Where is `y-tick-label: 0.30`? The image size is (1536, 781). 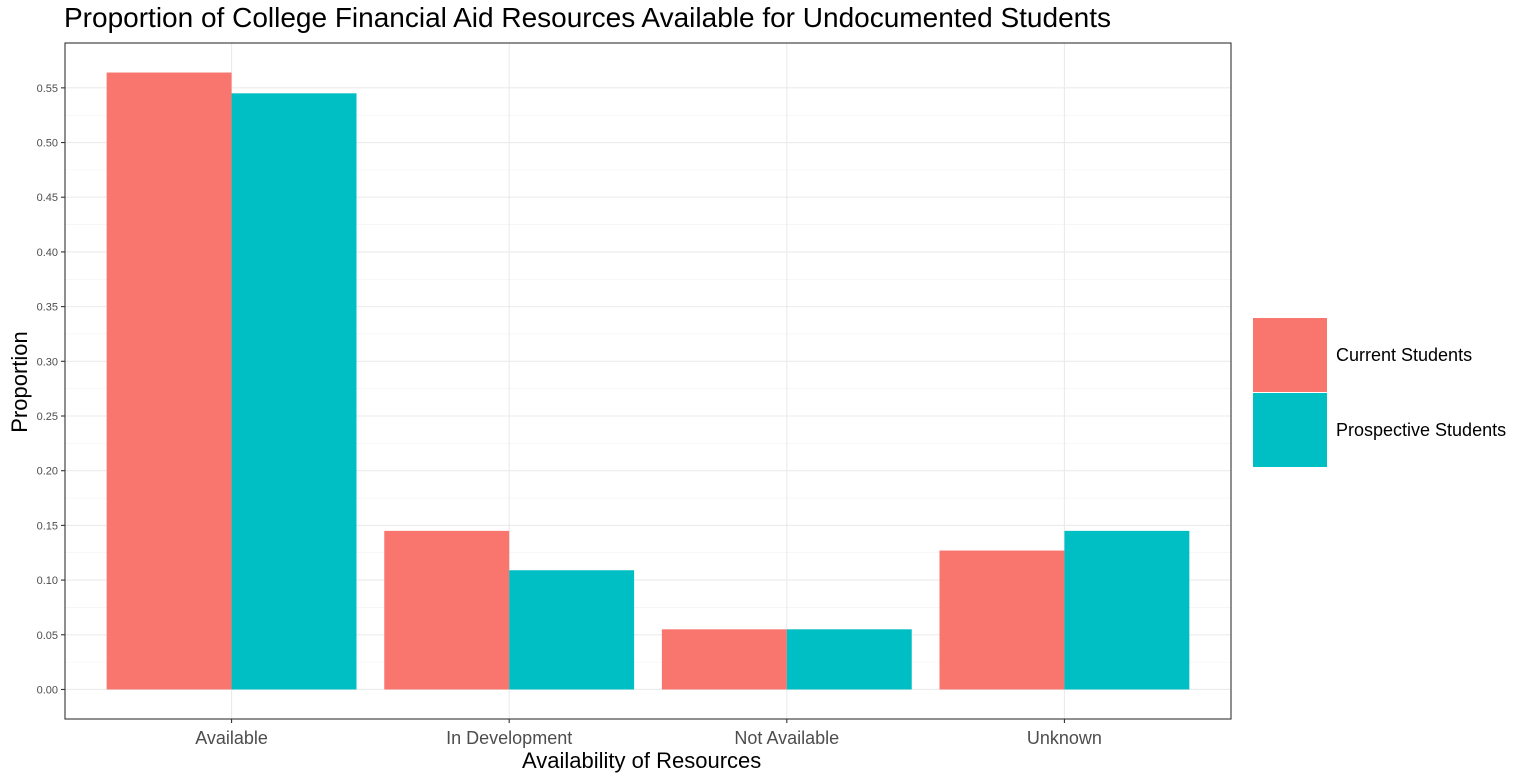
y-tick-label: 0.30 is located at coordinates (47, 362).